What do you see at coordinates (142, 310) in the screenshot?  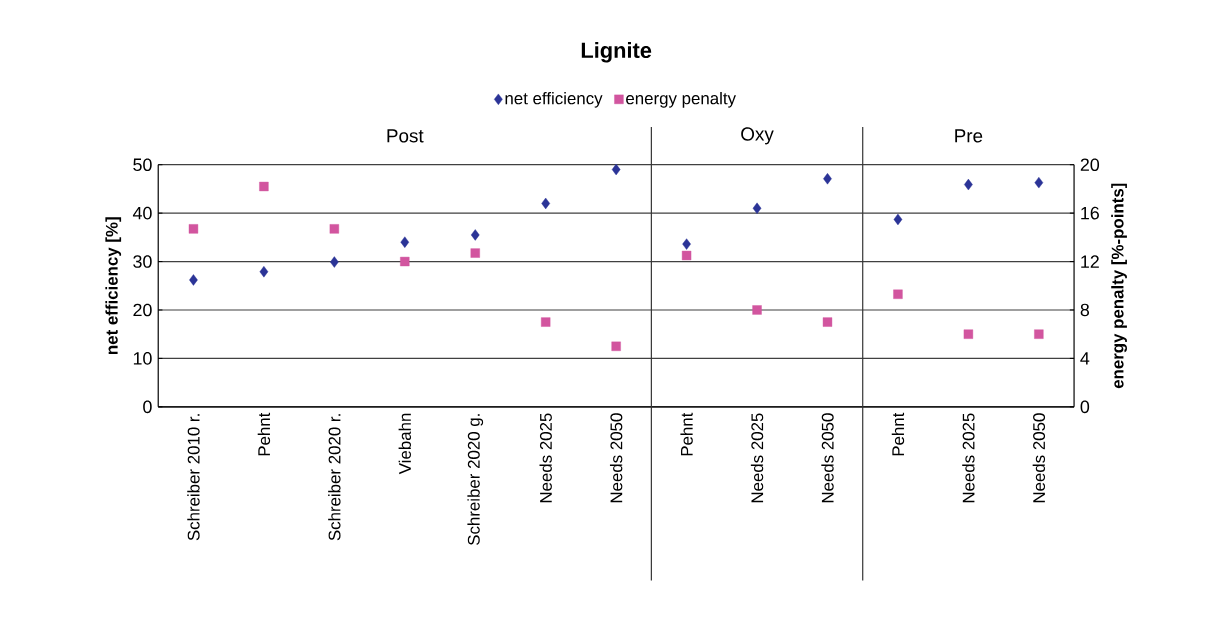 I see `y-tick-label: 20` at bounding box center [142, 310].